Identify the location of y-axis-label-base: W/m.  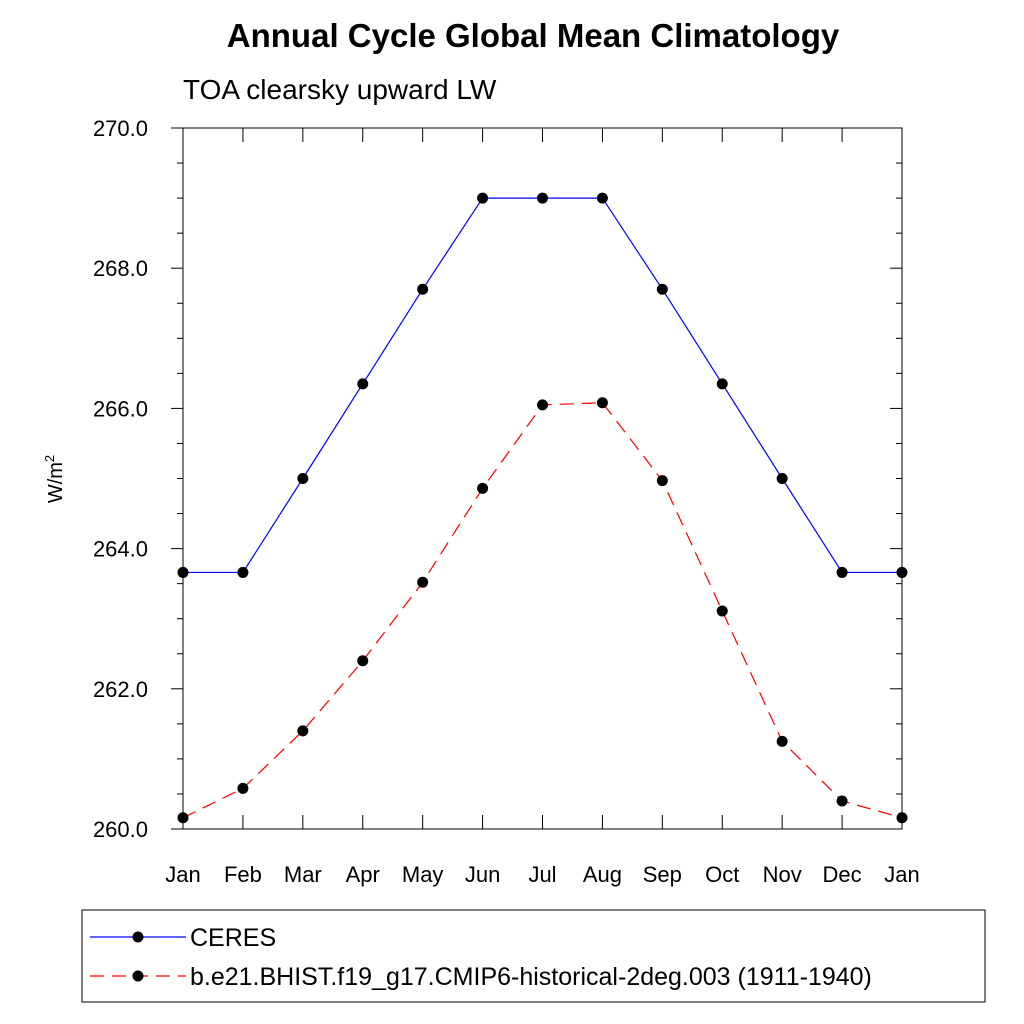
(56, 482).